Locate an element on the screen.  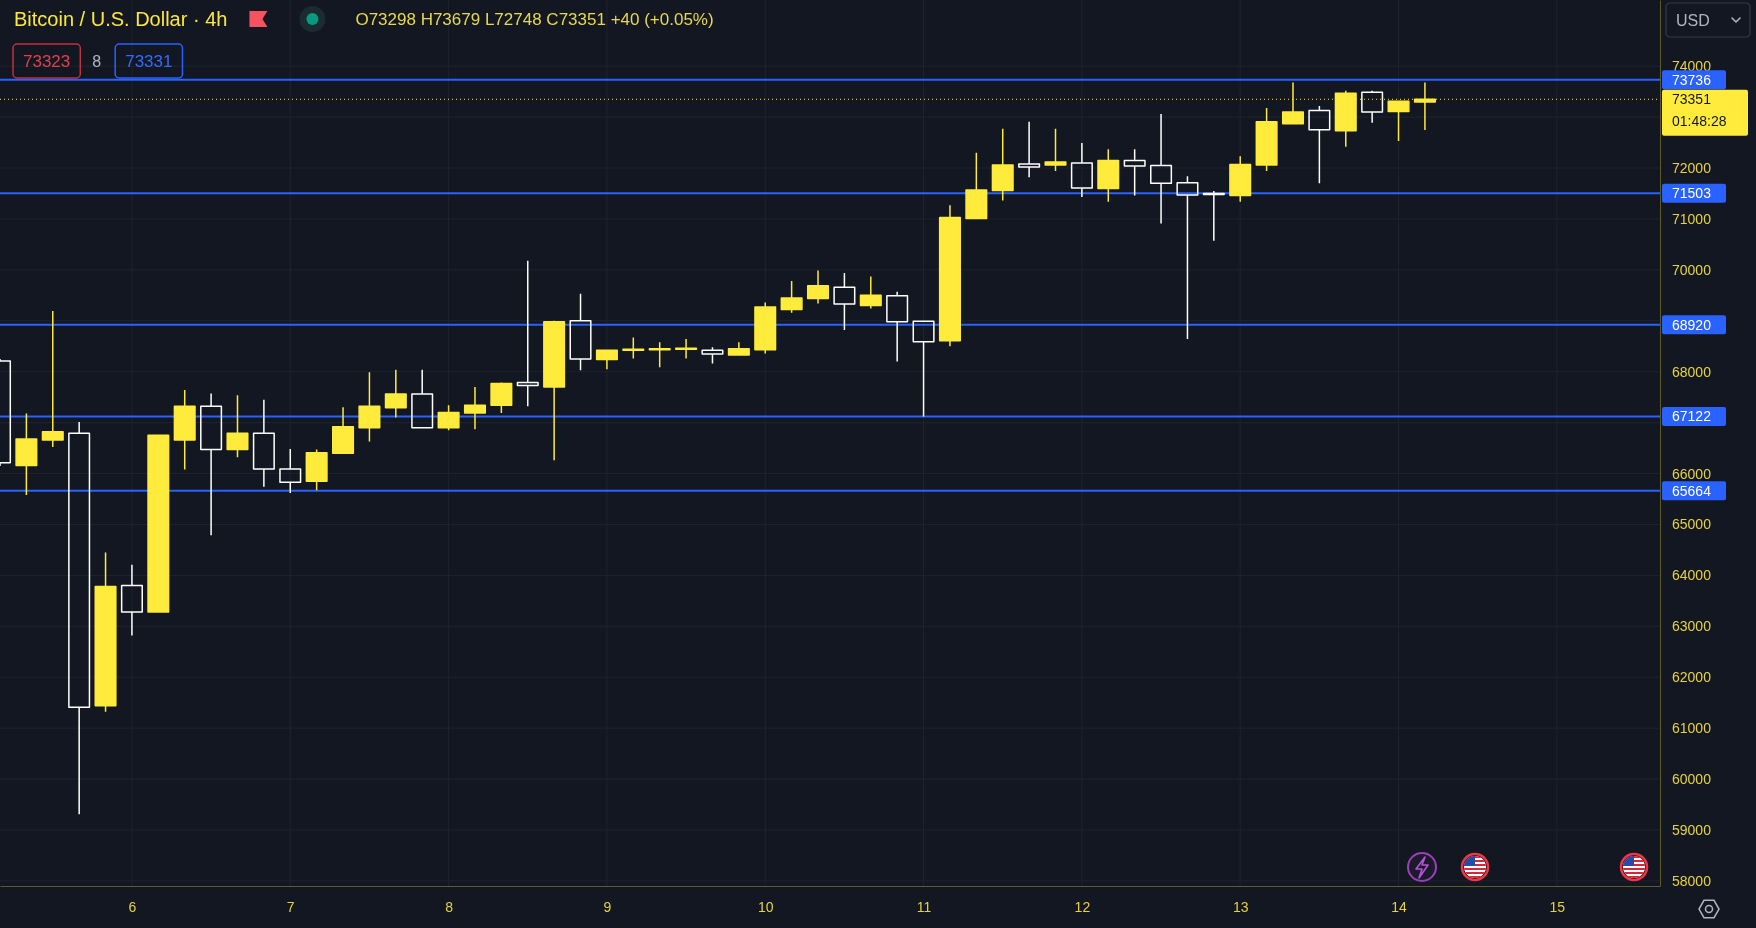
x-tick-label: 13 is located at coordinates (1240, 906).